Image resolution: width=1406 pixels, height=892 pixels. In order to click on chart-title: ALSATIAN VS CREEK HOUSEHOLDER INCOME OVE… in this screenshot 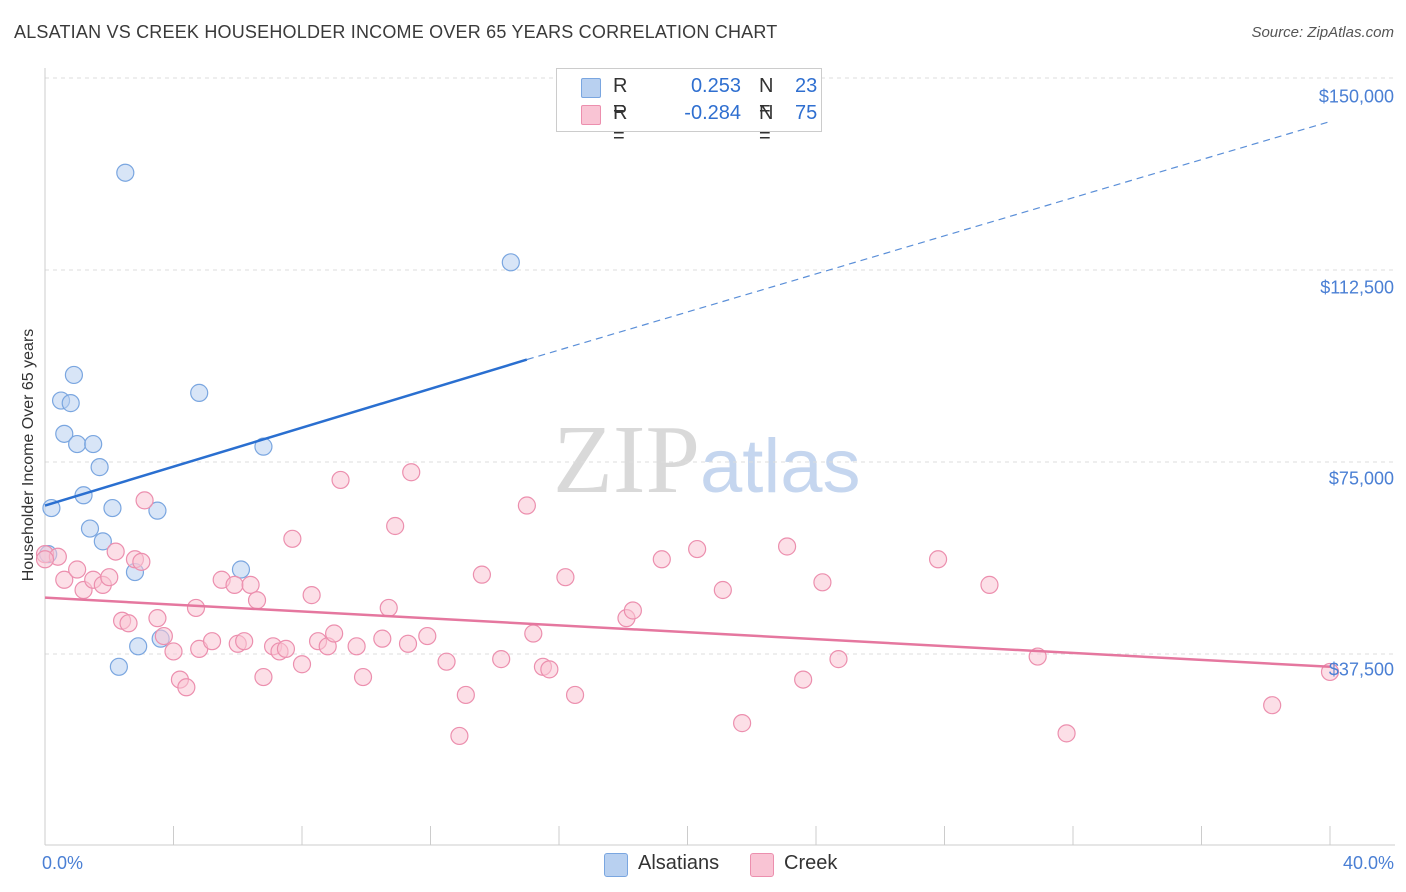, I will do `click(396, 32)`.